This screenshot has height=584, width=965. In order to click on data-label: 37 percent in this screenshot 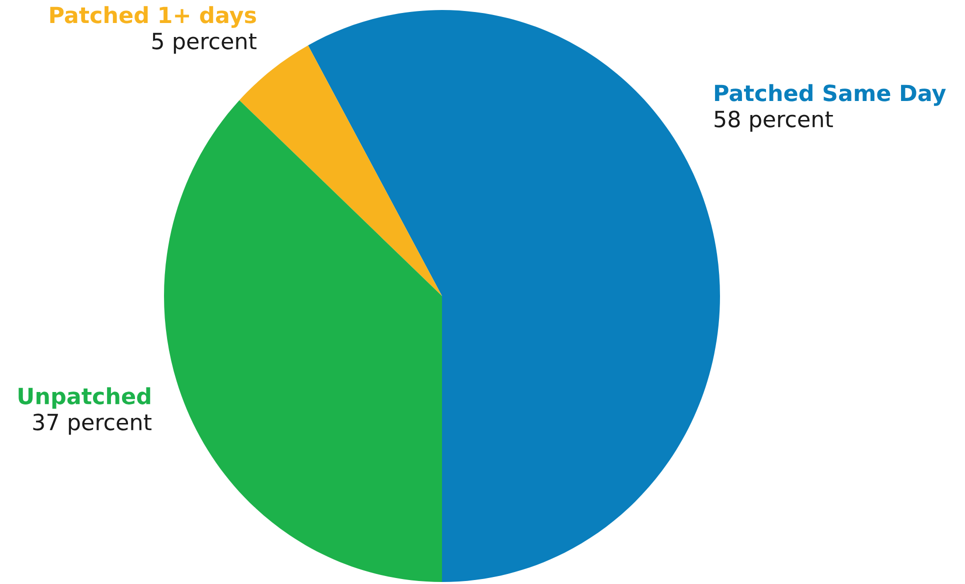, I will do `click(92, 424)`.